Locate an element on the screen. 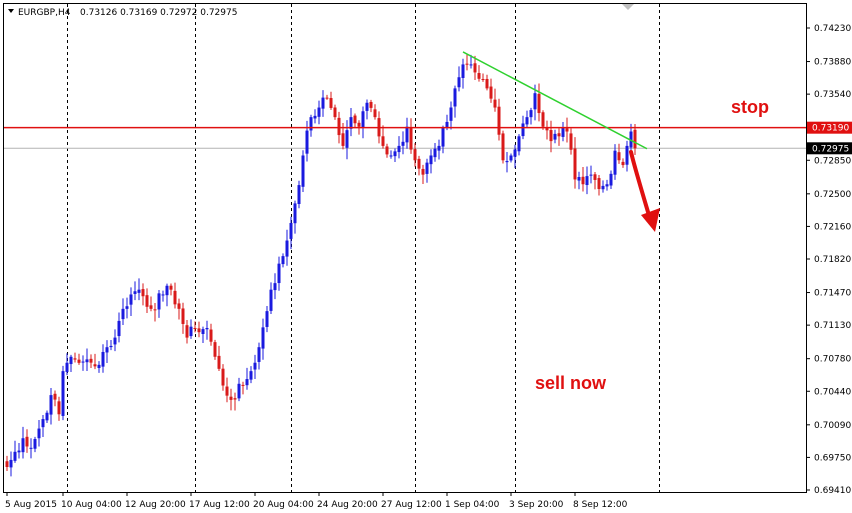 This screenshot has height=513, width=852. collapse-triangle-icon is located at coordinates (11, 11).